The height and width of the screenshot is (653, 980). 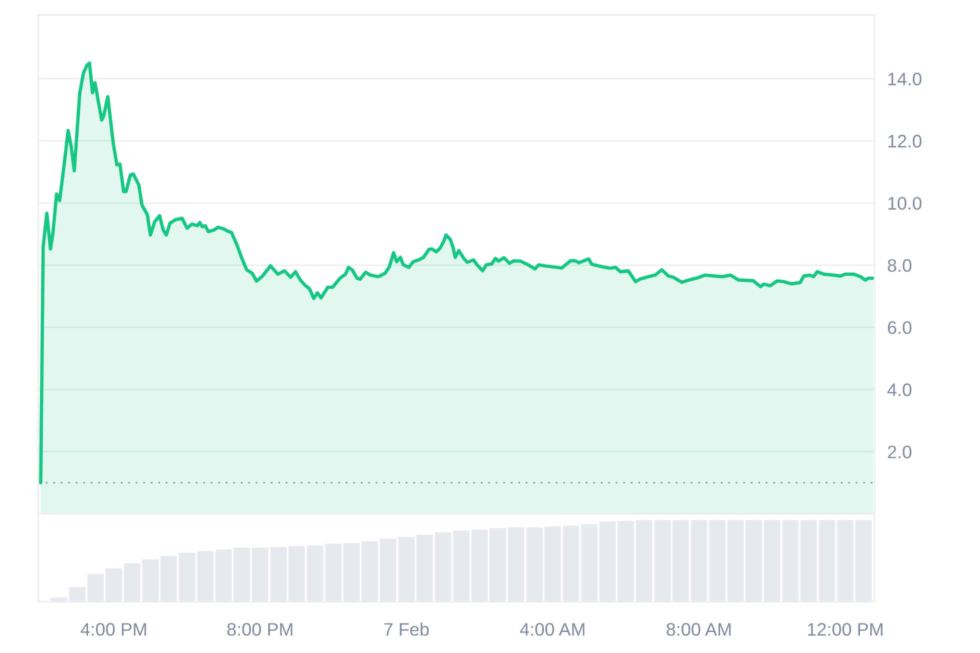 I want to click on y-tick-label: 12.0, so click(x=905, y=141).